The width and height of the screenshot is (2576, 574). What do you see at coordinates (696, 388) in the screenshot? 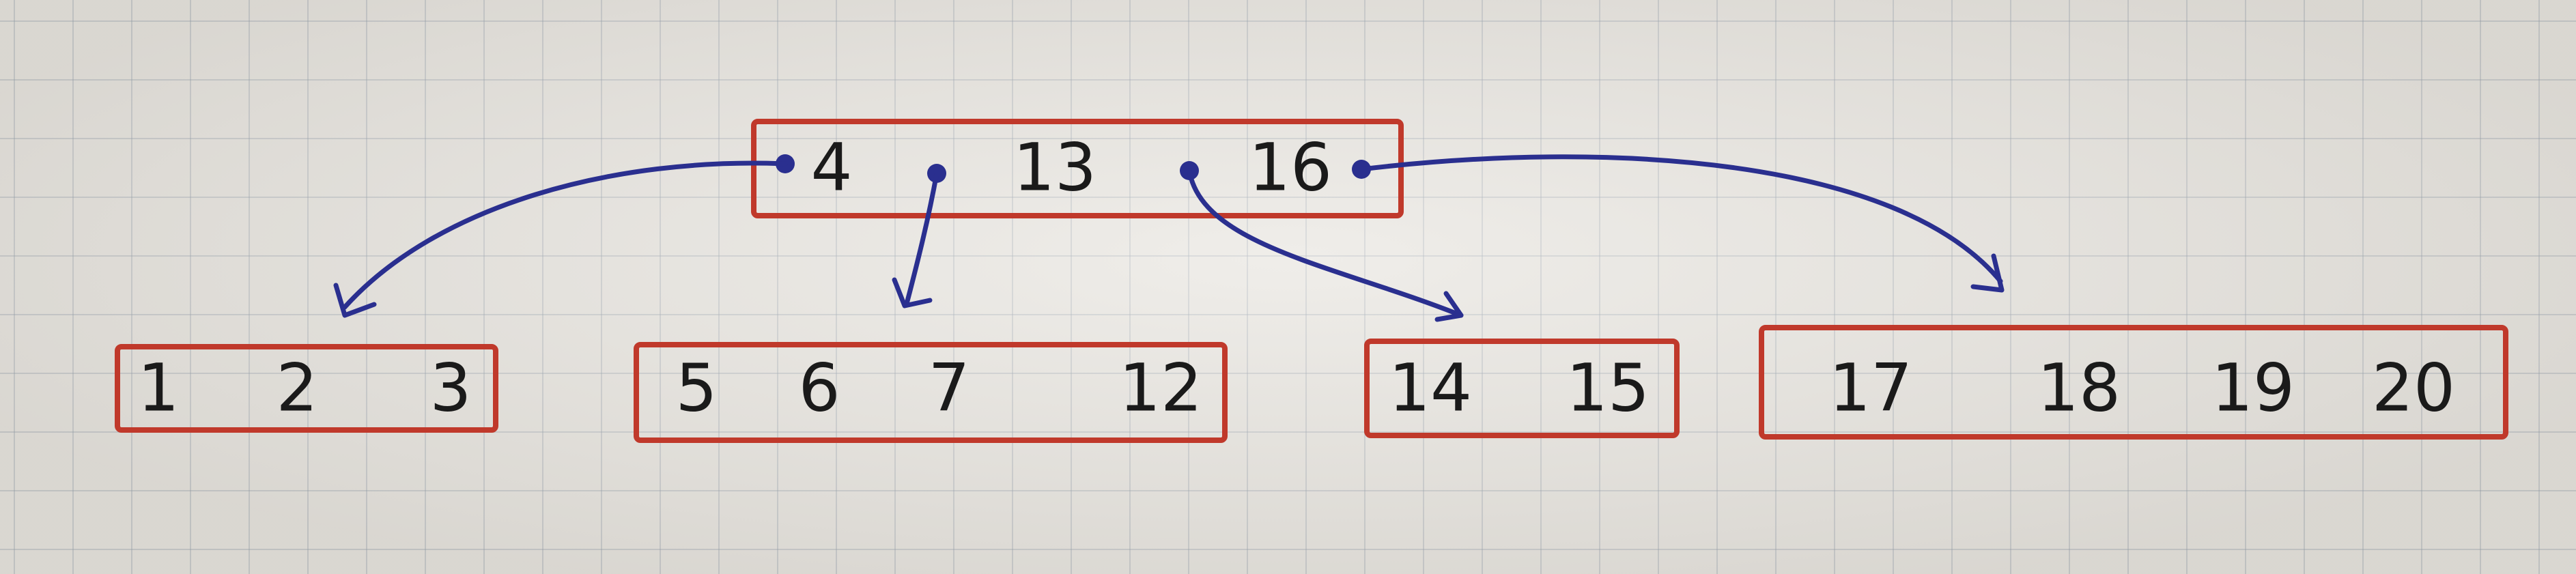
I see `child-2-key-1: 5` at bounding box center [696, 388].